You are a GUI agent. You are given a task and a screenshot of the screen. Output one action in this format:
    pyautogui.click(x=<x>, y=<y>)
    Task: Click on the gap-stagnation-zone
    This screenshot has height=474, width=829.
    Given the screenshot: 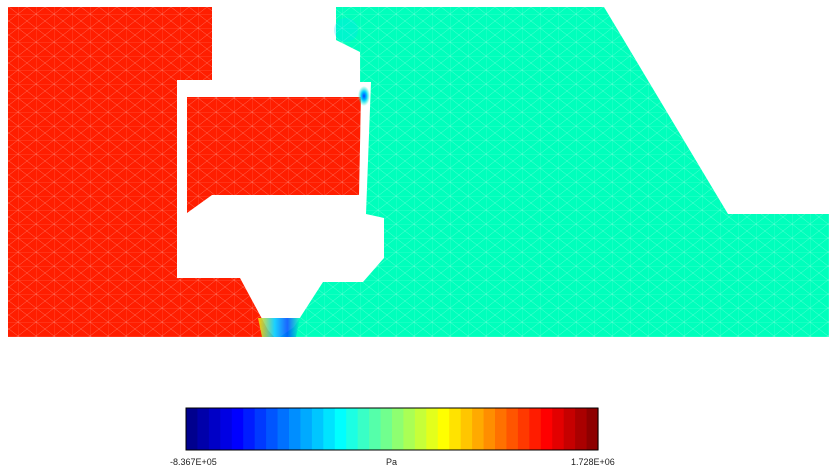 What is the action you would take?
    pyautogui.click(x=364, y=96)
    